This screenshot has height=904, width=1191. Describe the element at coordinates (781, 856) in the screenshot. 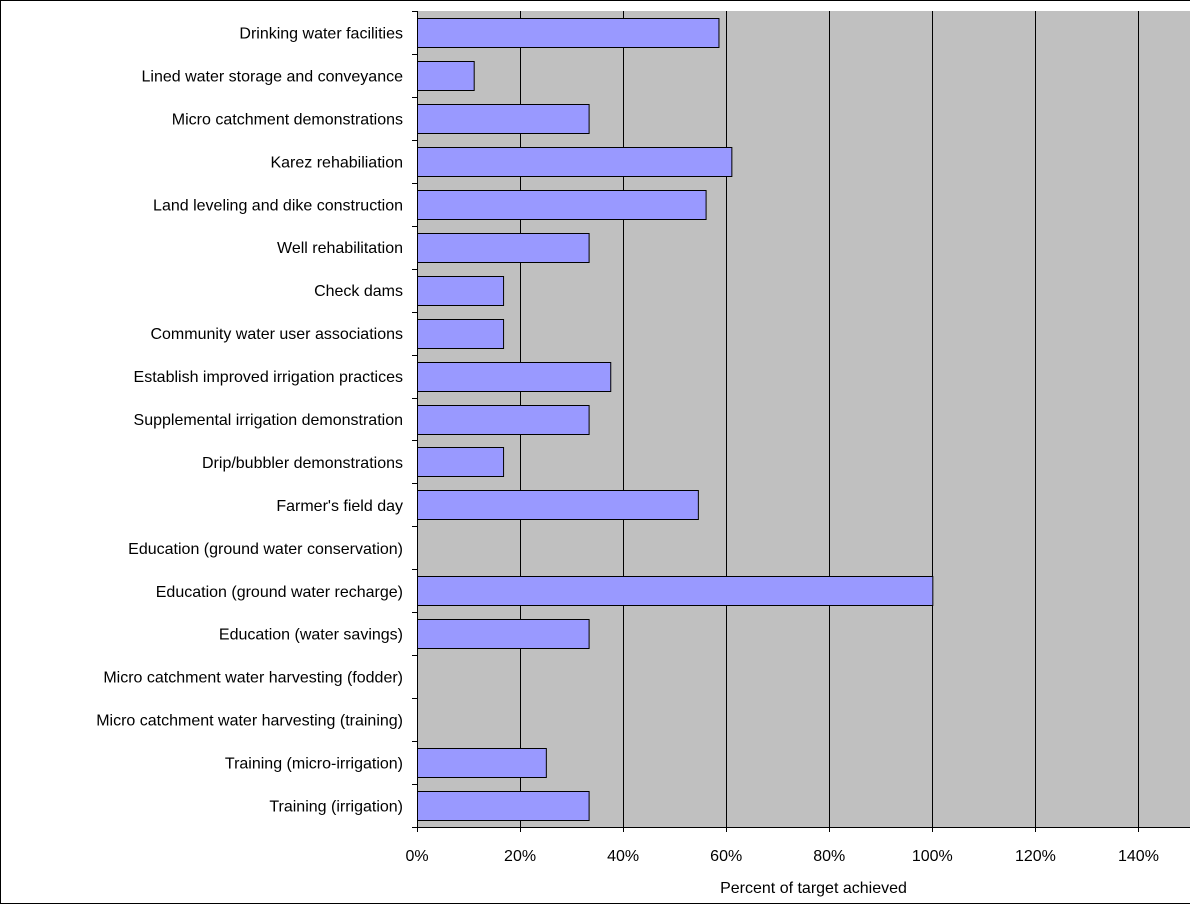

I see `x-tick-labels: 0% 20% 40% 60% 80% 100% 120% 140%` at that location.